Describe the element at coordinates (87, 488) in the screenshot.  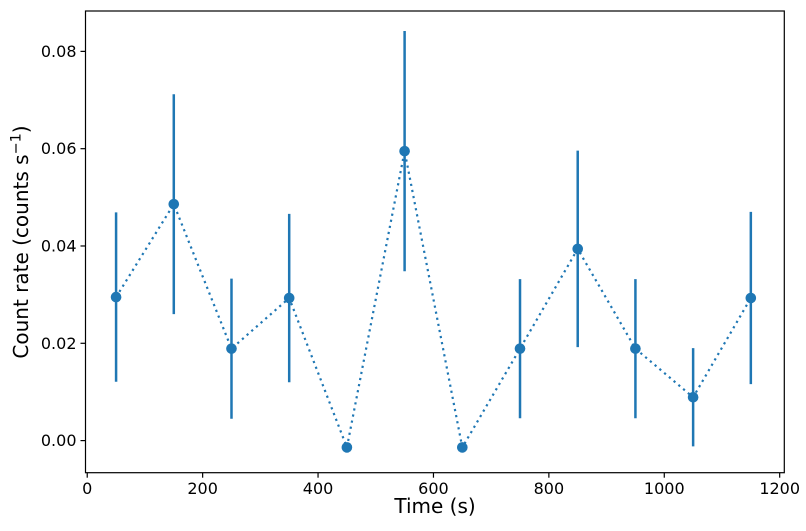
I see `x-tick-label: 0` at that location.